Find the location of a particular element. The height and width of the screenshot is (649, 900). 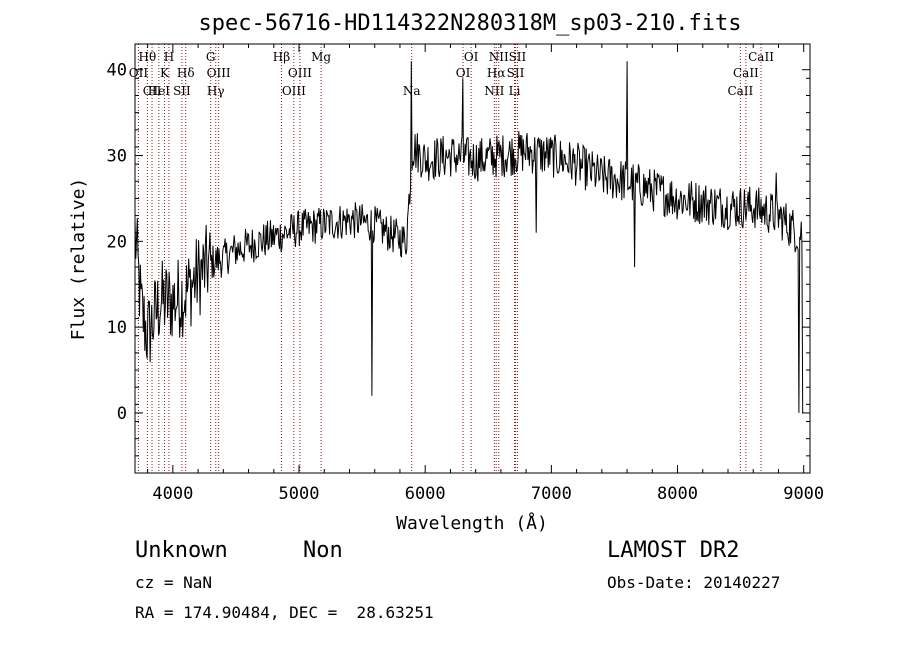

spectral-line-label: Hβ is located at coordinates (281, 57).